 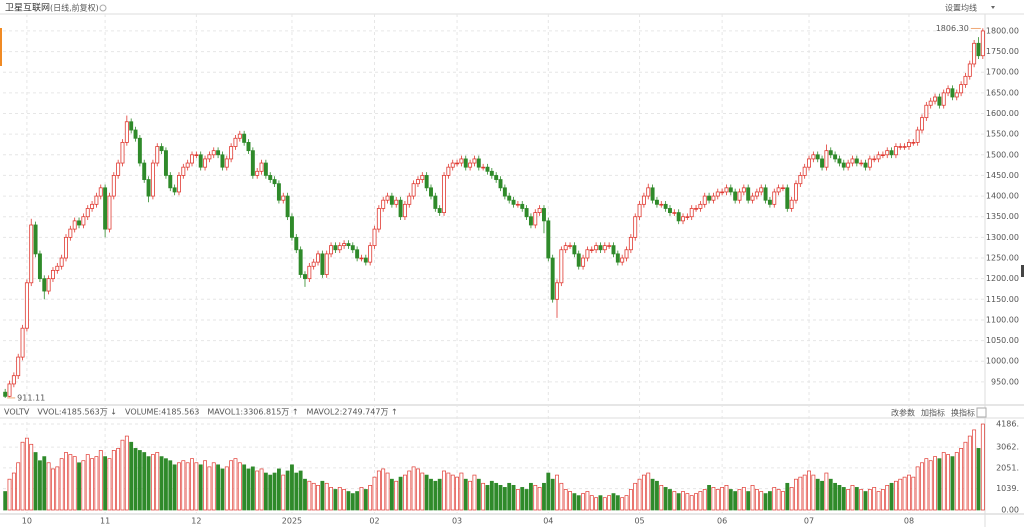 What do you see at coordinates (1002, 196) in the screenshot?
I see `y-tick-label: 1400.00` at bounding box center [1002, 196].